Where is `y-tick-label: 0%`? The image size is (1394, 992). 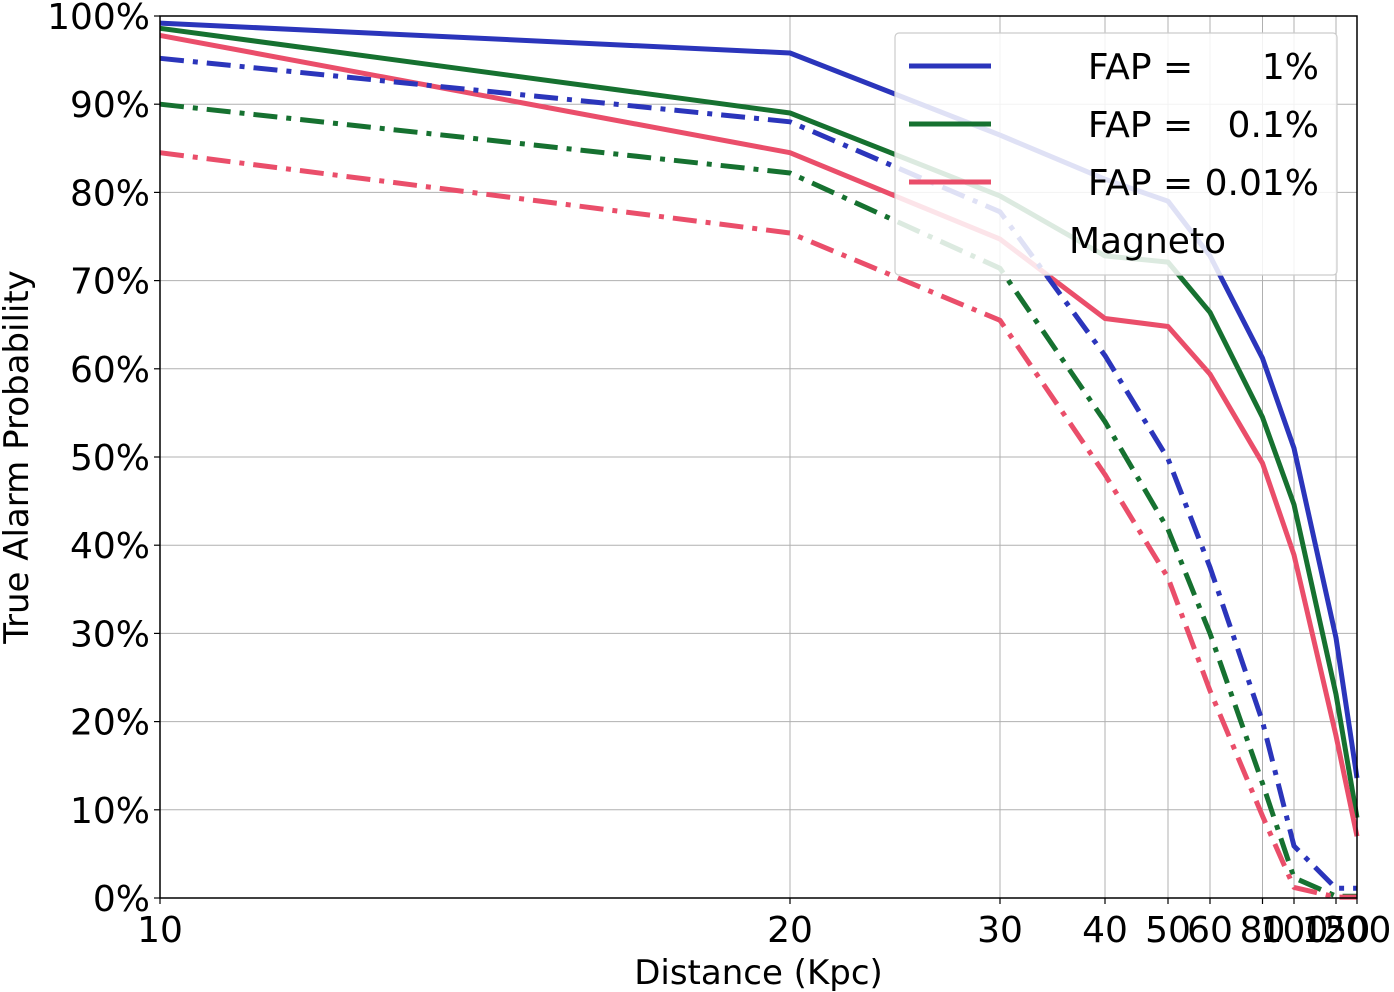 y-tick-label: 0% is located at coordinates (121, 899).